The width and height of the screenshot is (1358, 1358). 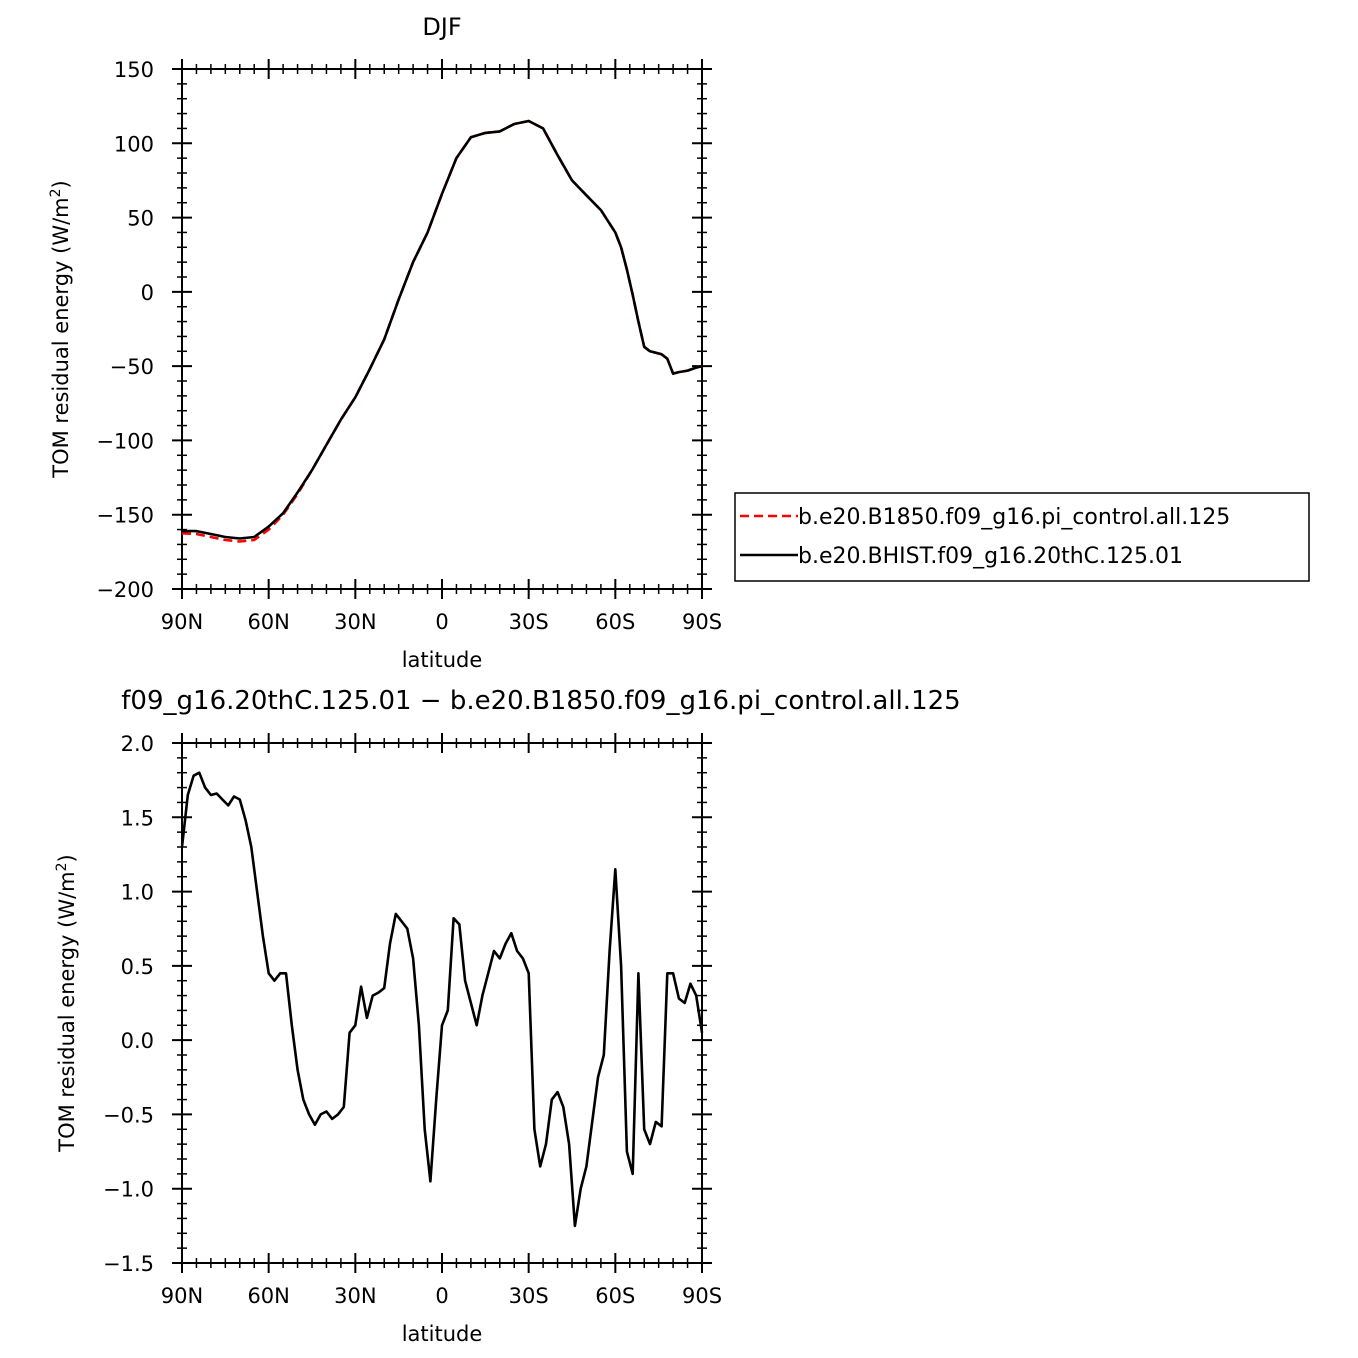 I want to click on legend-entry-1: b.e20.BHIST.f09_g16.20thC.125.01, so click(x=990, y=556).